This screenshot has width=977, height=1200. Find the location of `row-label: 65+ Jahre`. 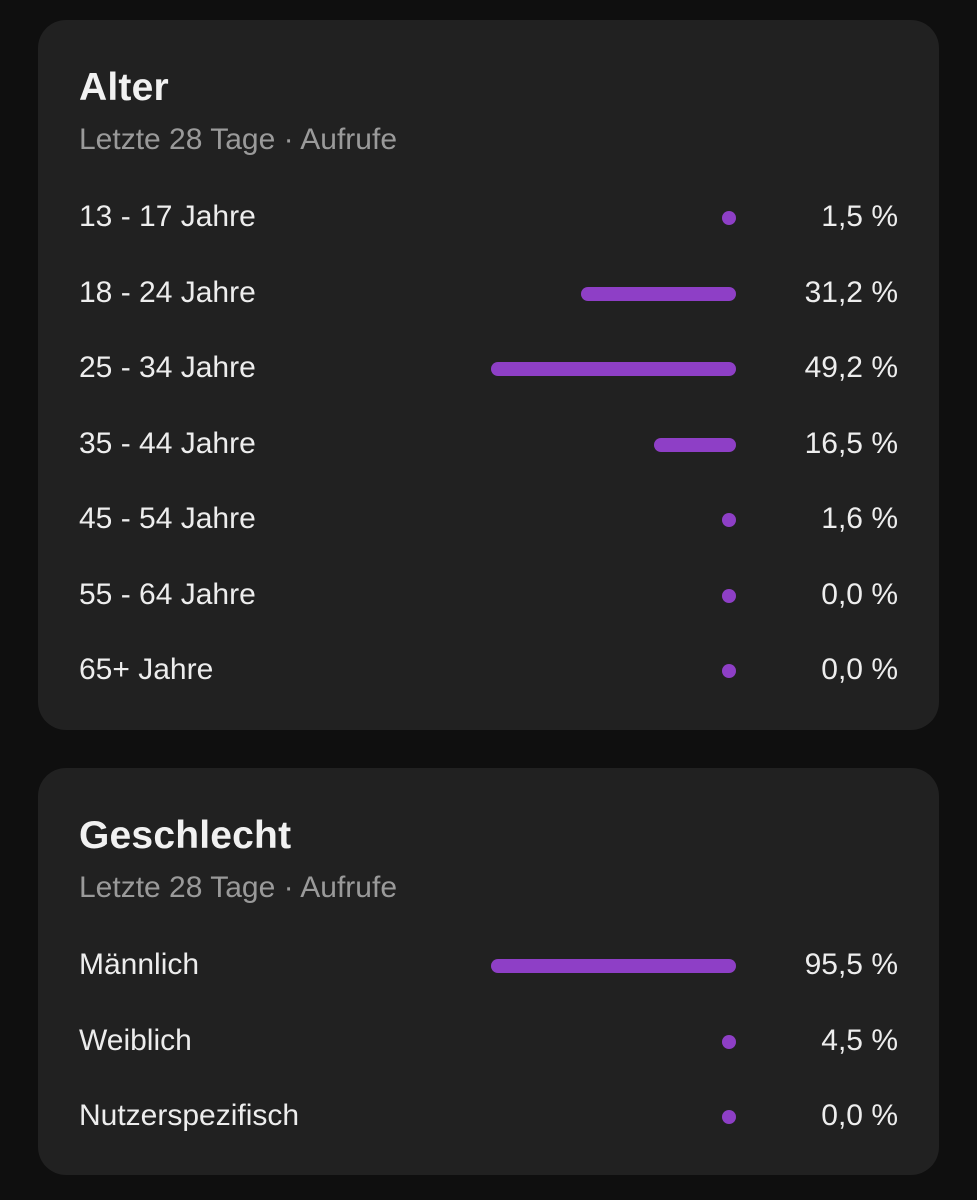

row-label: 65+ Jahre is located at coordinates (146, 669).